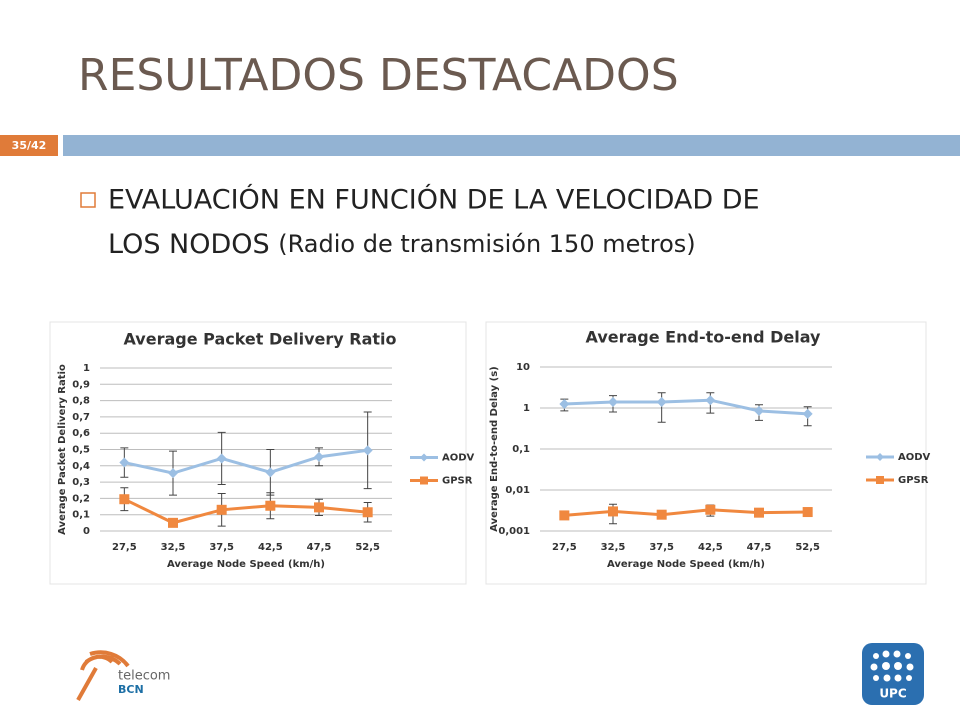  What do you see at coordinates (486, 244) in the screenshot?
I see `bullet-part: (Radio de transmisión 150 metros)` at bounding box center [486, 244].